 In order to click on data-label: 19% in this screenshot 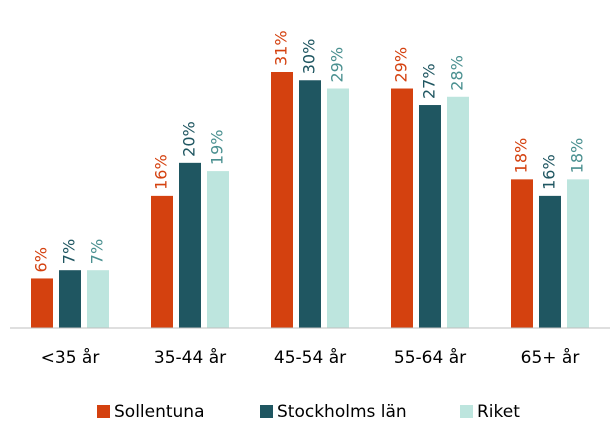, I will do `click(217, 148)`.